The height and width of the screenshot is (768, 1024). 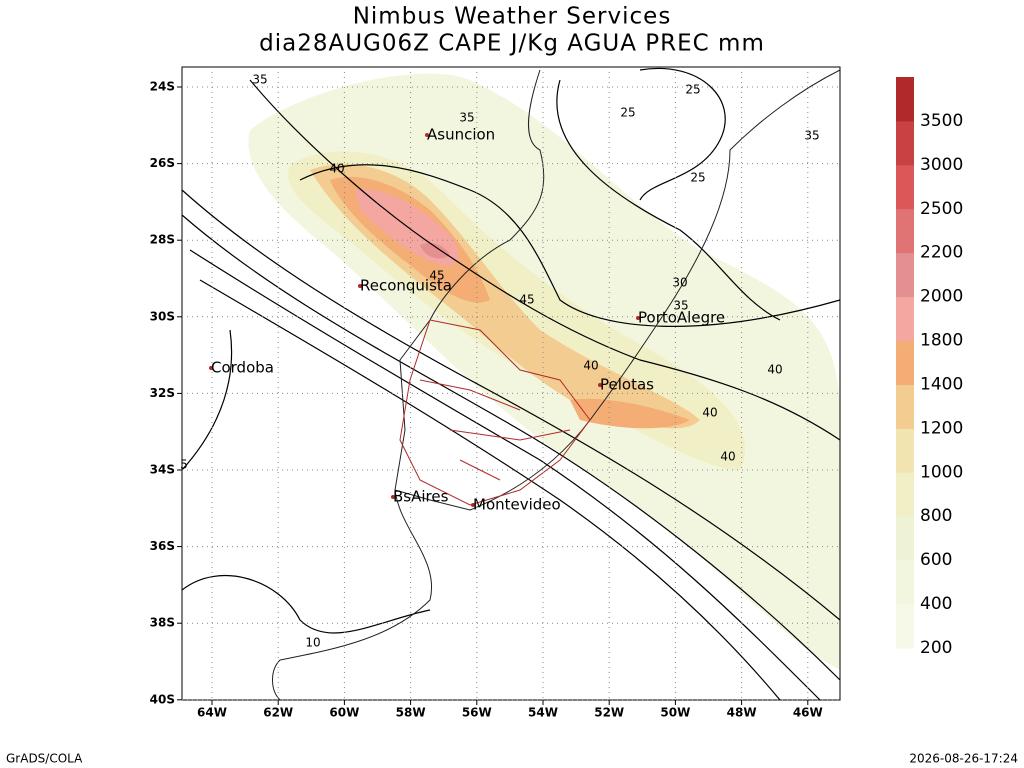 What do you see at coordinates (344, 713) in the screenshot?
I see `lon-label: 60W` at bounding box center [344, 713].